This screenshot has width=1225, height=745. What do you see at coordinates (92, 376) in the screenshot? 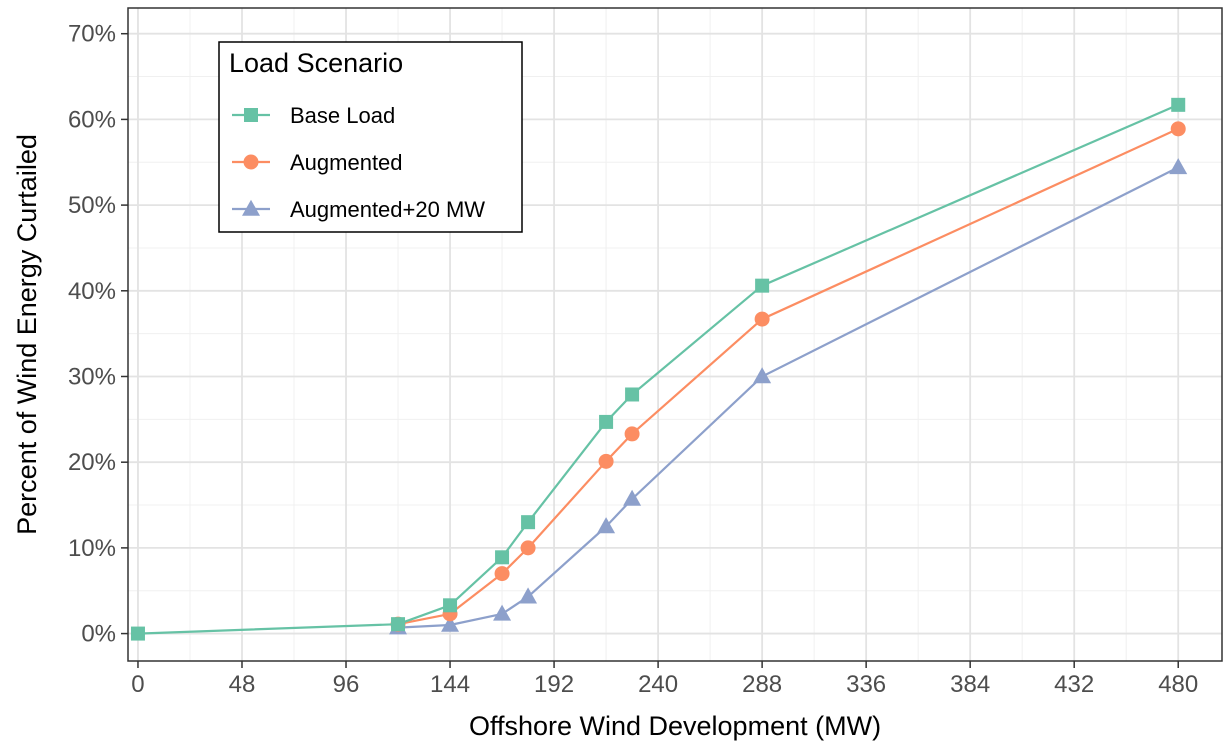
I see `y-tick-label: 30%` at bounding box center [92, 376].